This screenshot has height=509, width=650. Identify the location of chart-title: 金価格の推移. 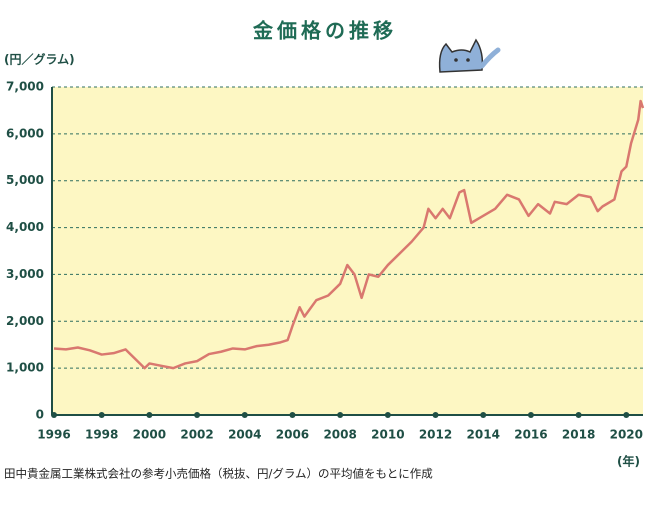
(324, 31).